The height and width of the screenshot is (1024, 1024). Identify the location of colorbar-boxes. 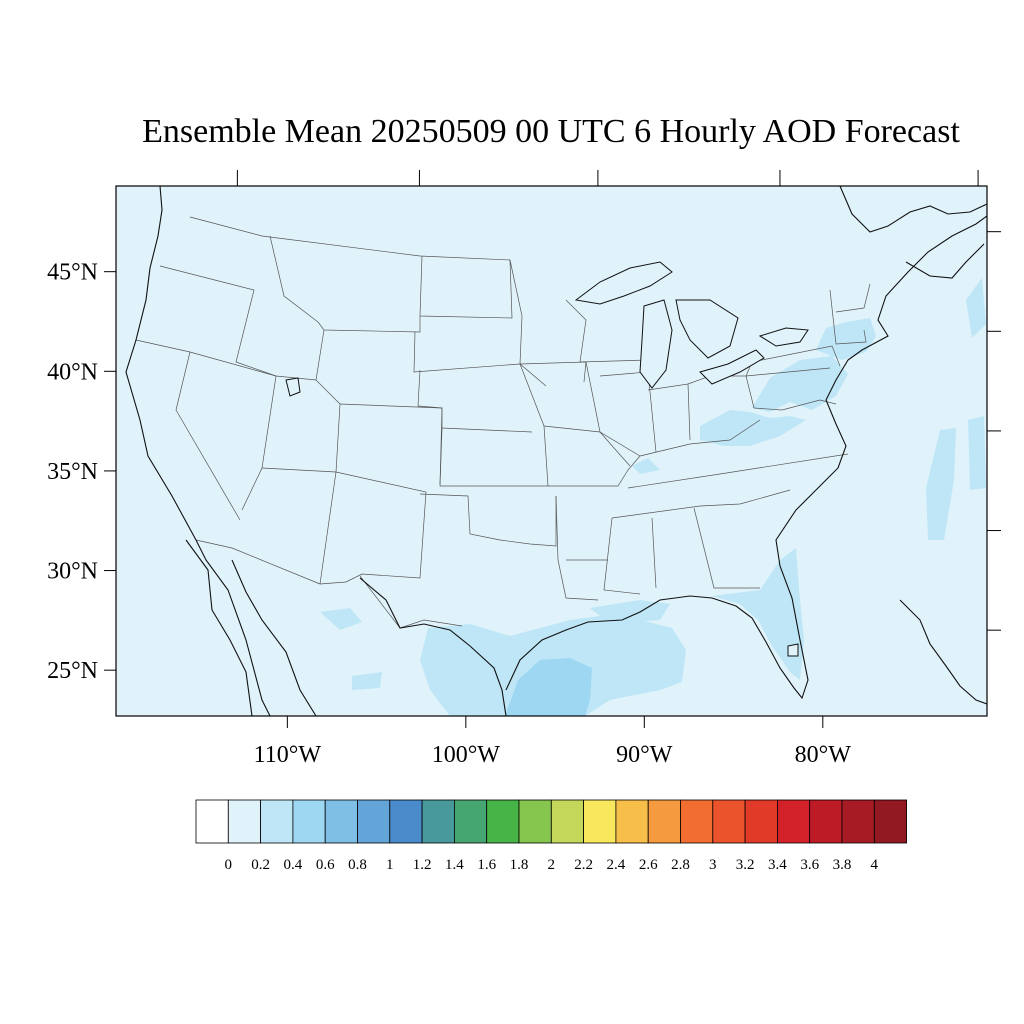
(551, 821).